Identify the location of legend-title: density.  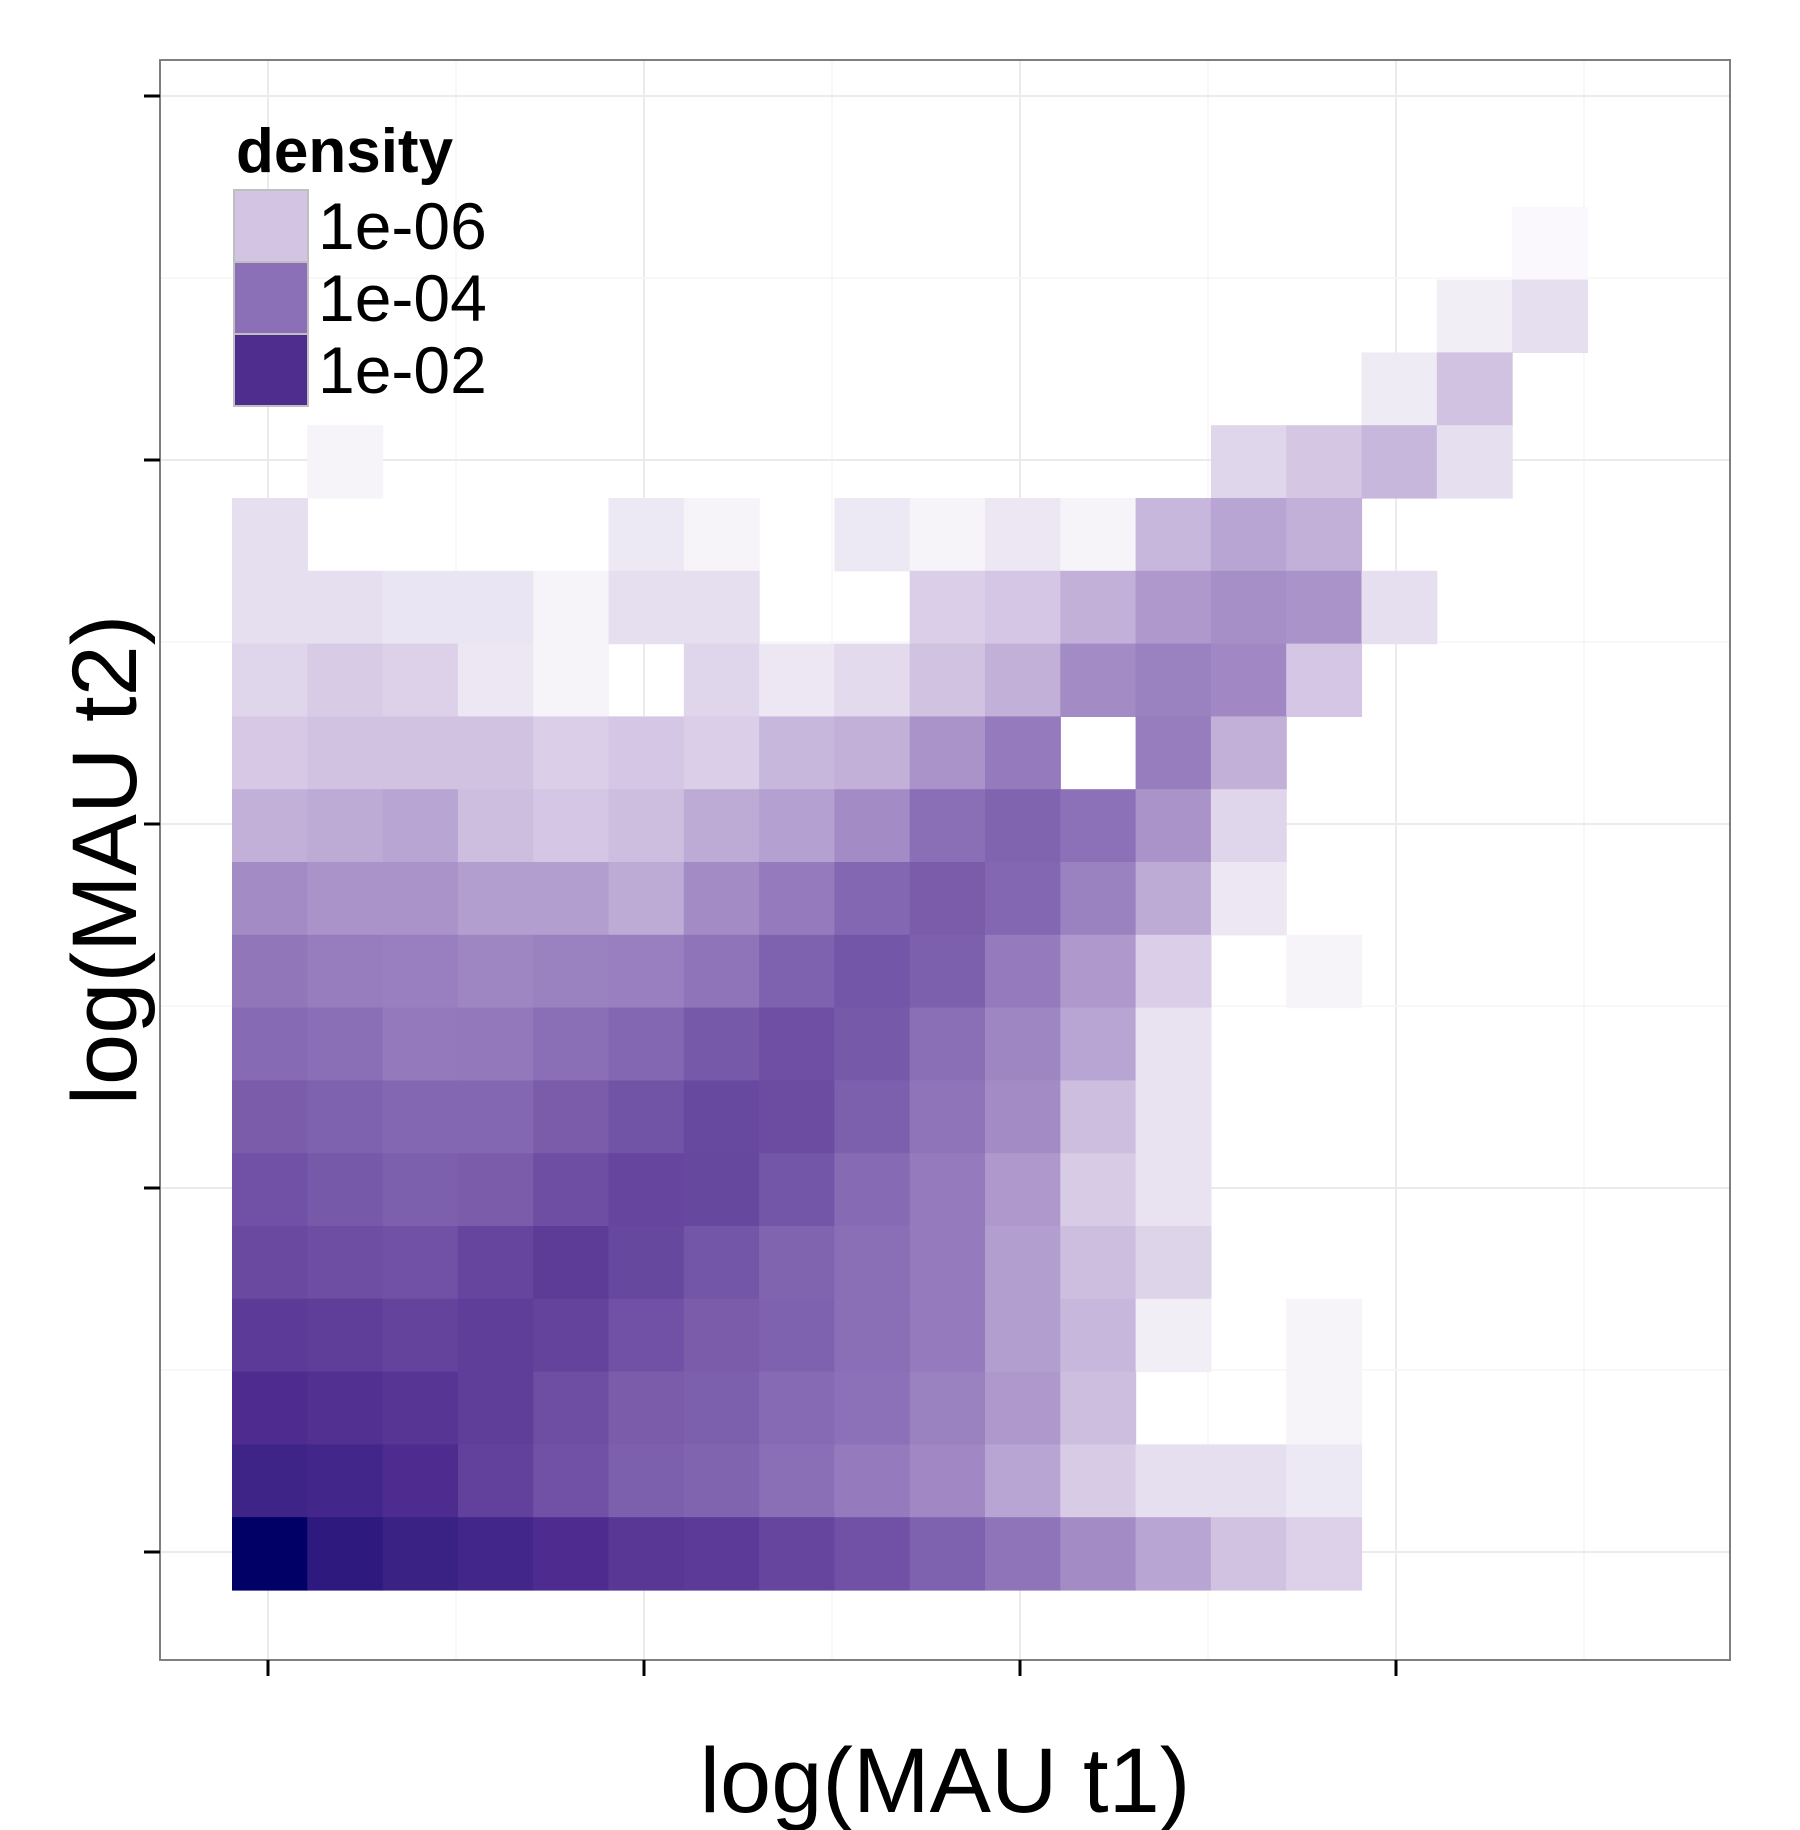
(345, 151).